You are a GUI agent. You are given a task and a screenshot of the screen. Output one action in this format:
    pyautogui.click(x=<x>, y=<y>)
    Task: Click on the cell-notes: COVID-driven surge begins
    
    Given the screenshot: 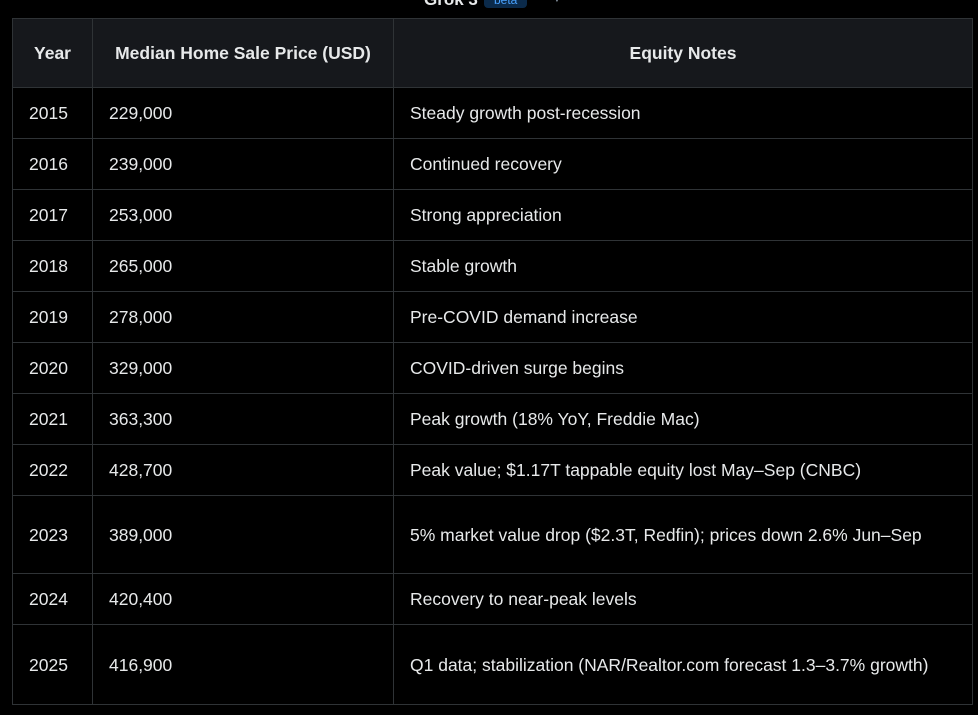 What is the action you would take?
    pyautogui.click(x=683, y=368)
    